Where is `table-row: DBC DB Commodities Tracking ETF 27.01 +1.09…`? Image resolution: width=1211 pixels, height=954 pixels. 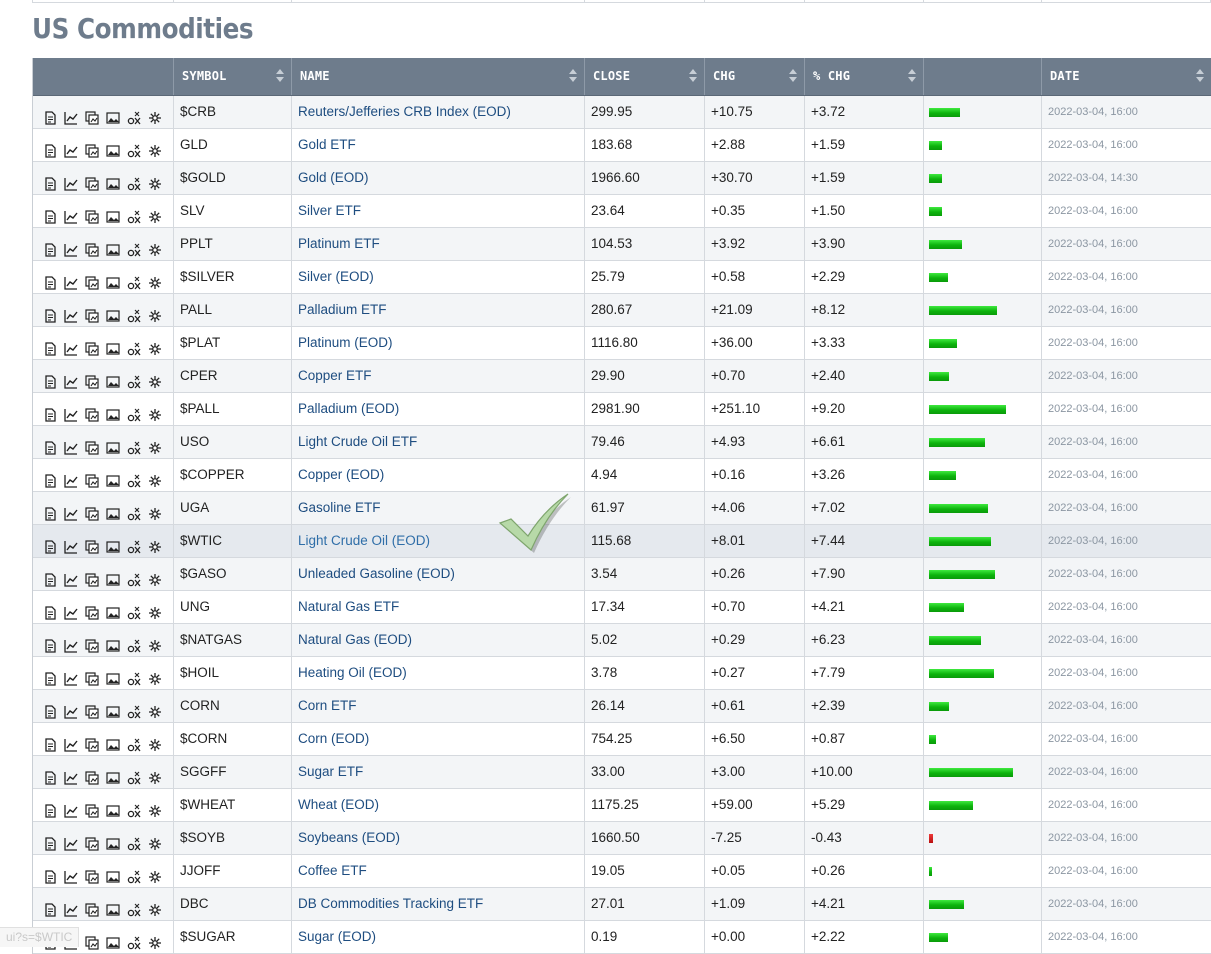 table-row: DBC DB Commodities Tracking ETF 27.01 +1.09… is located at coordinates (622, 904).